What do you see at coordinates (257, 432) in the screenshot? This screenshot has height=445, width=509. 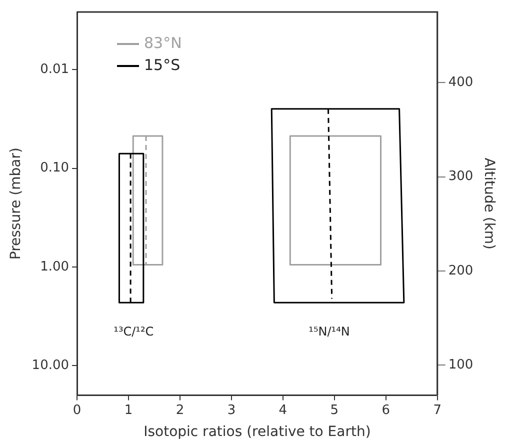 I see `x-axis-title: Isotopic ratios (relative to Earth)` at bounding box center [257, 432].